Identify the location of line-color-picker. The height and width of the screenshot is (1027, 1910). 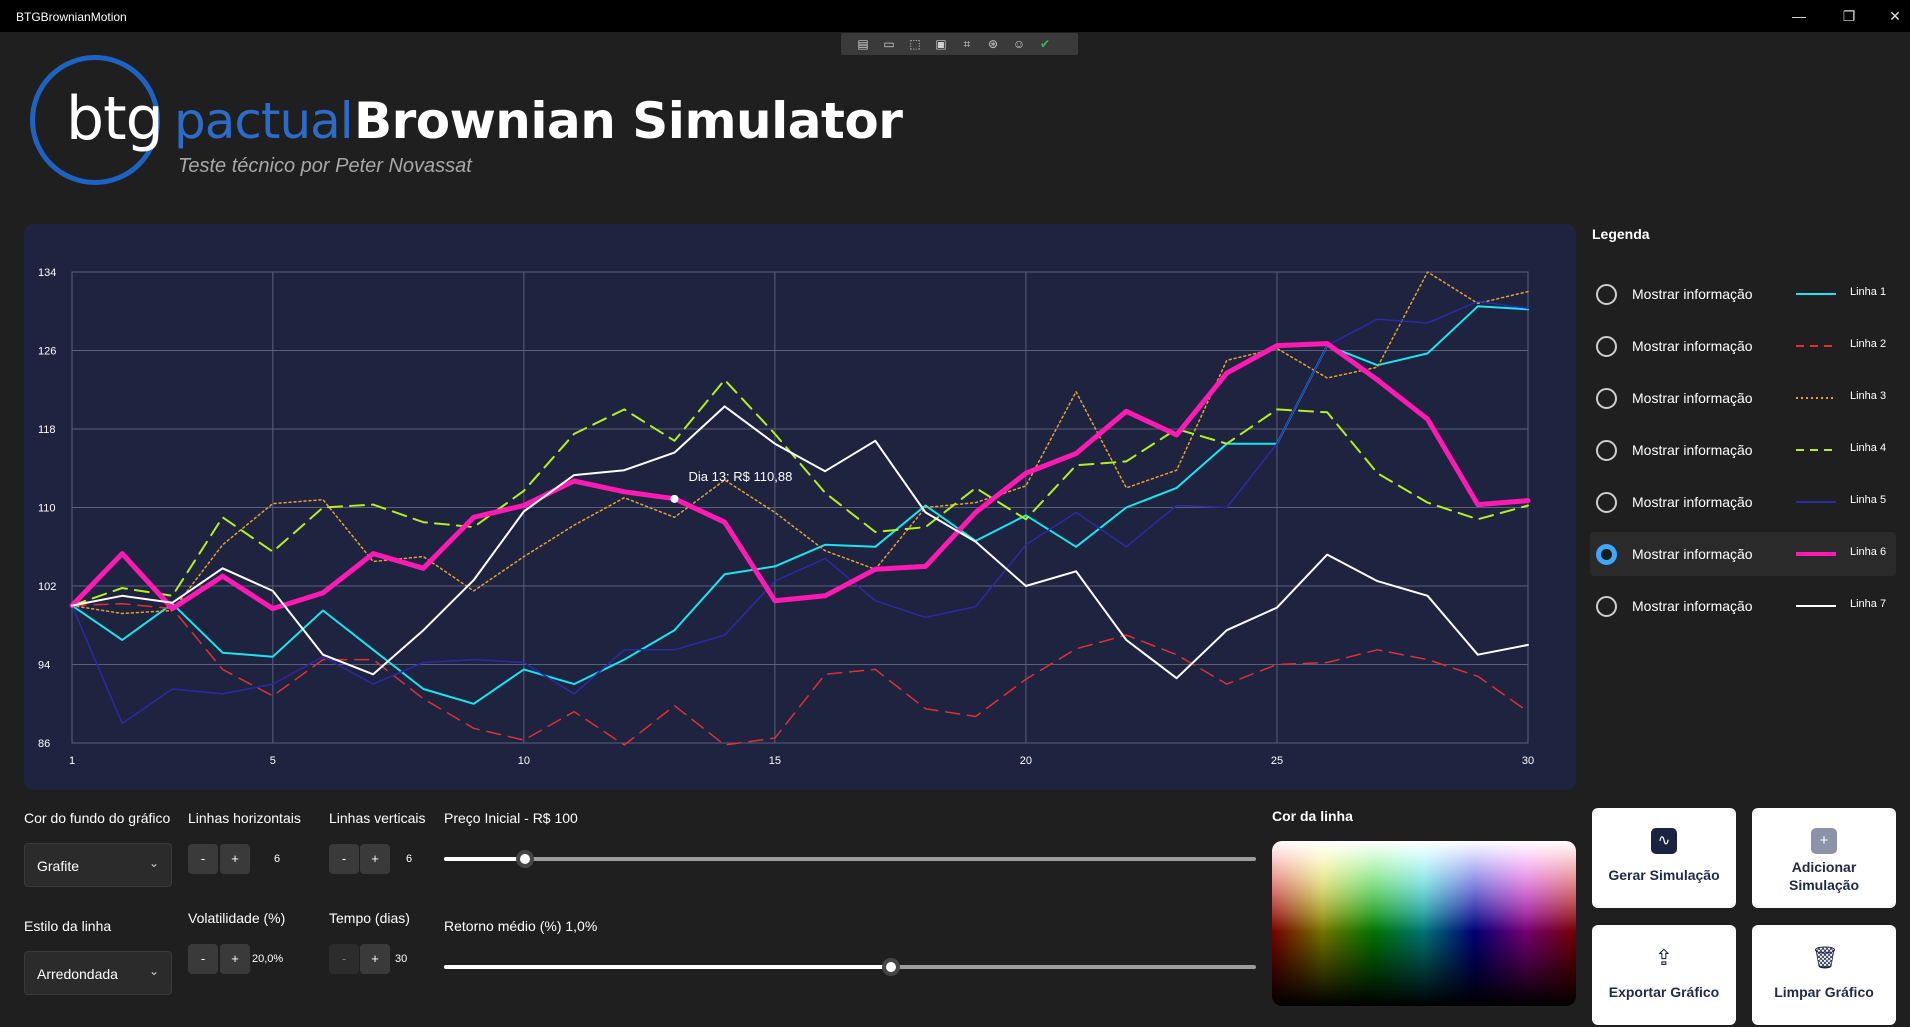
(1424, 923).